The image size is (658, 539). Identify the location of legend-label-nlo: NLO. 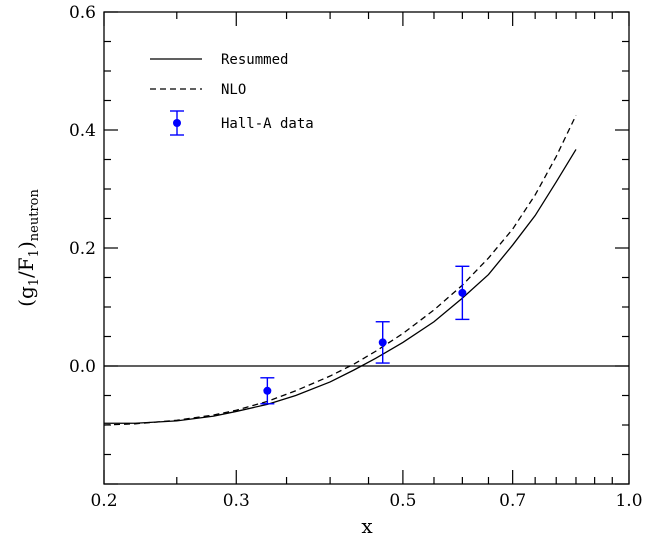
(233, 90).